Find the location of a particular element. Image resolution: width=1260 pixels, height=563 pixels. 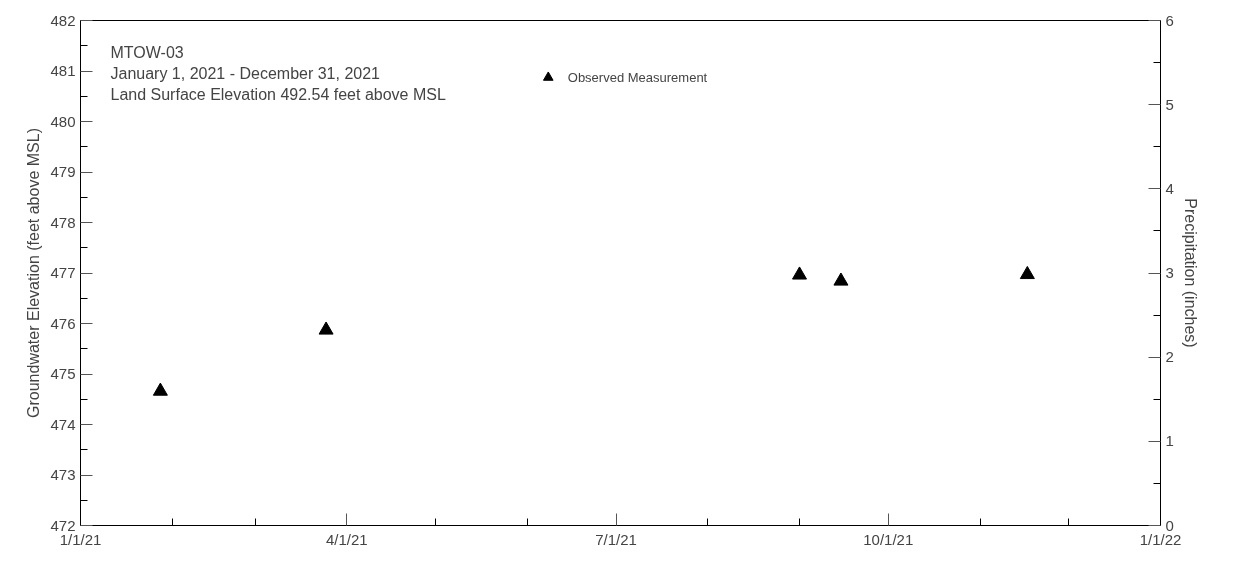

y-tick-label: 479 is located at coordinates (63, 171).